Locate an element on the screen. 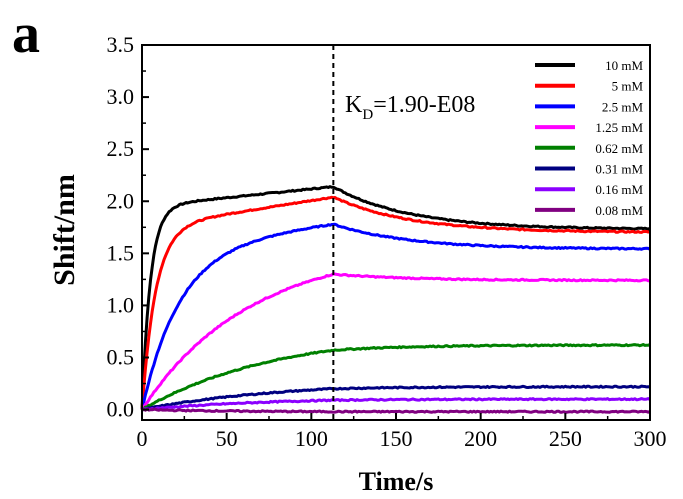  x-tick-label: 200 is located at coordinates (480, 438).